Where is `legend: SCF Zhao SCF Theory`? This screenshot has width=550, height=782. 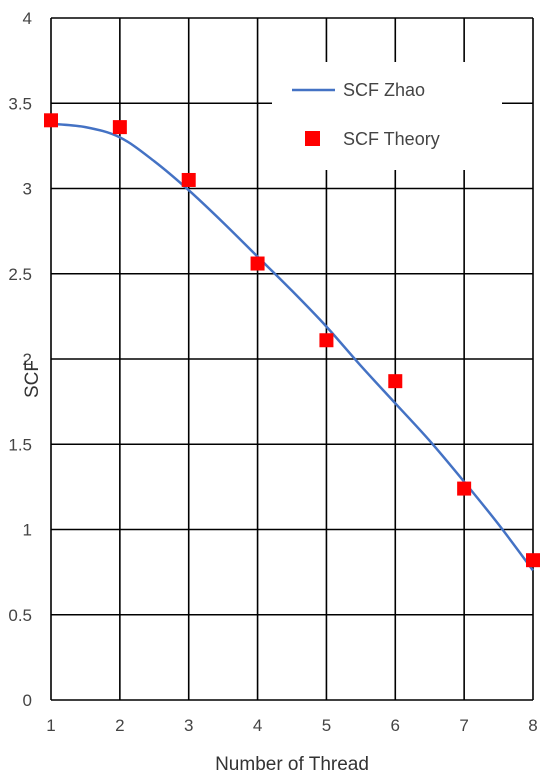 legend: SCF Zhao SCF Theory is located at coordinates (387, 116).